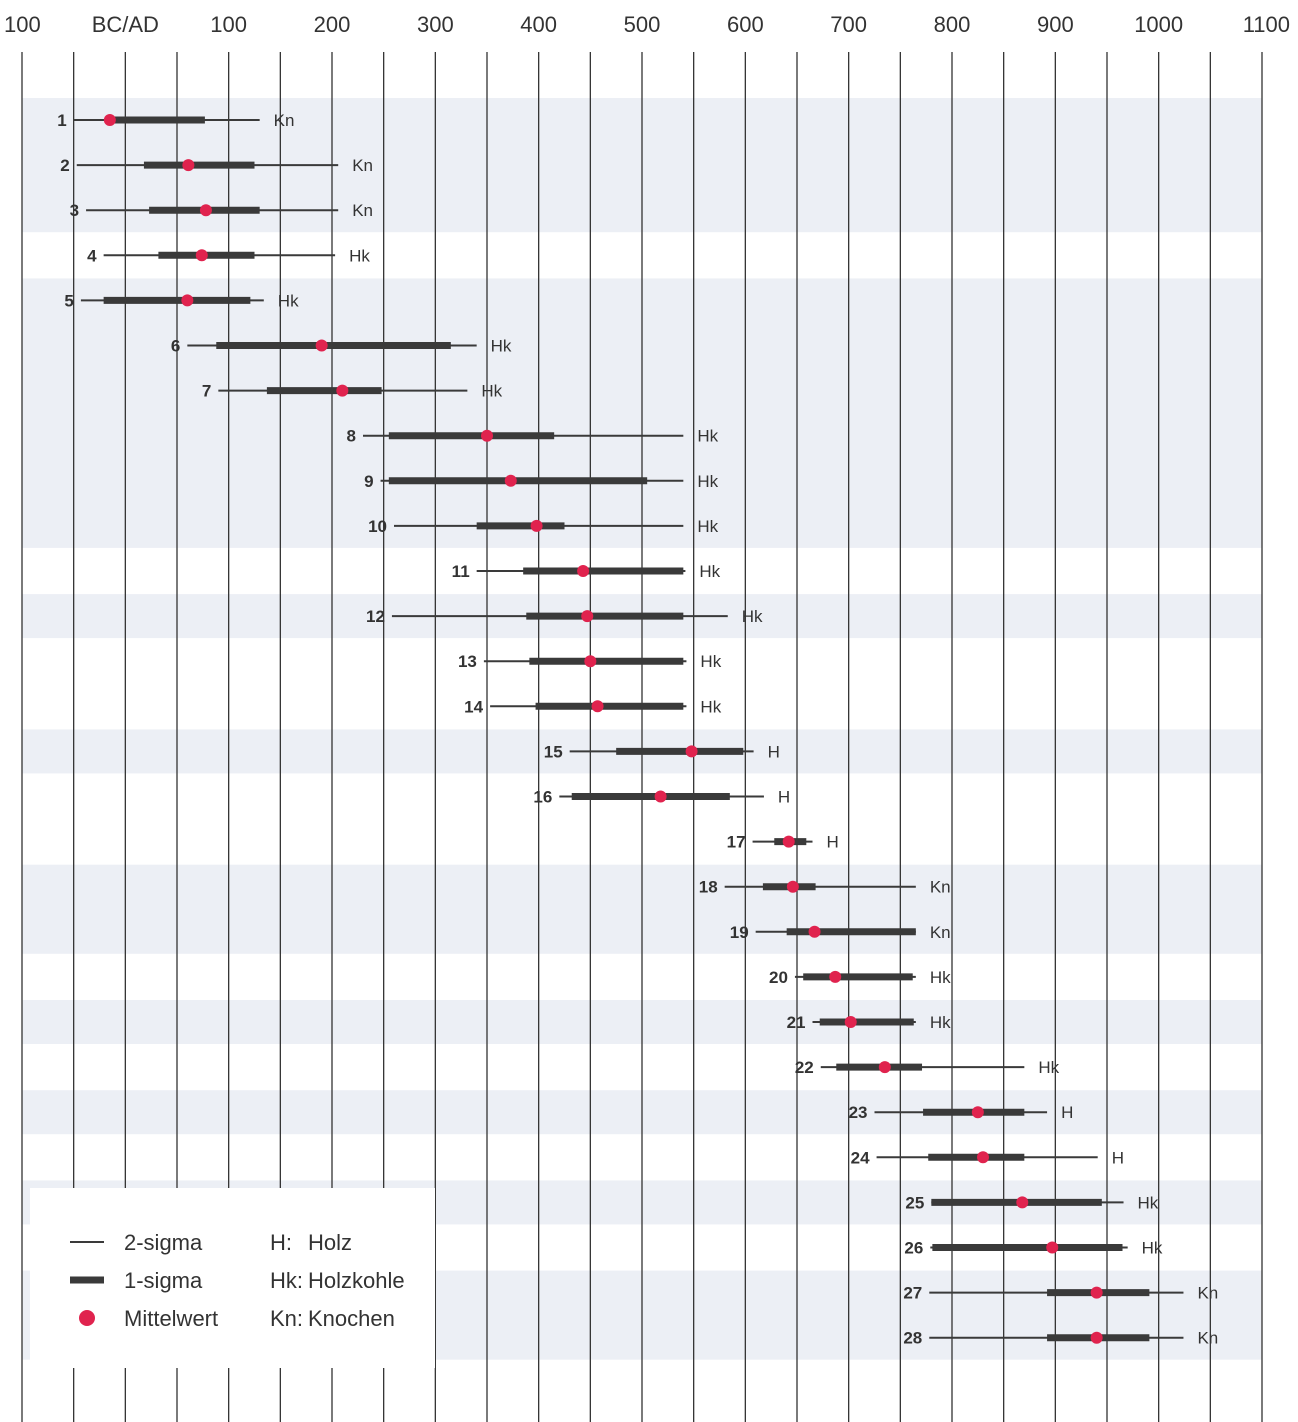  I want to click on axis-tick-label: 300, so click(435, 24).